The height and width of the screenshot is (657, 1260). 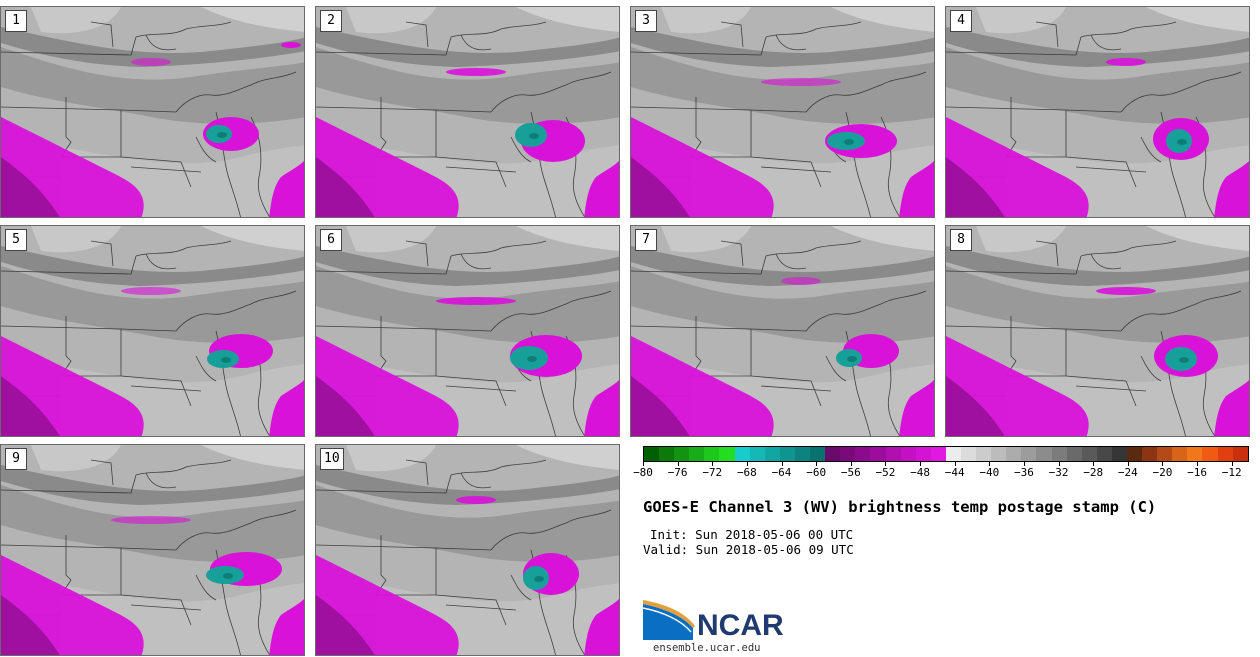 What do you see at coordinates (740, 625) in the screenshot?
I see `ncar-logo-text: NCAR` at bounding box center [740, 625].